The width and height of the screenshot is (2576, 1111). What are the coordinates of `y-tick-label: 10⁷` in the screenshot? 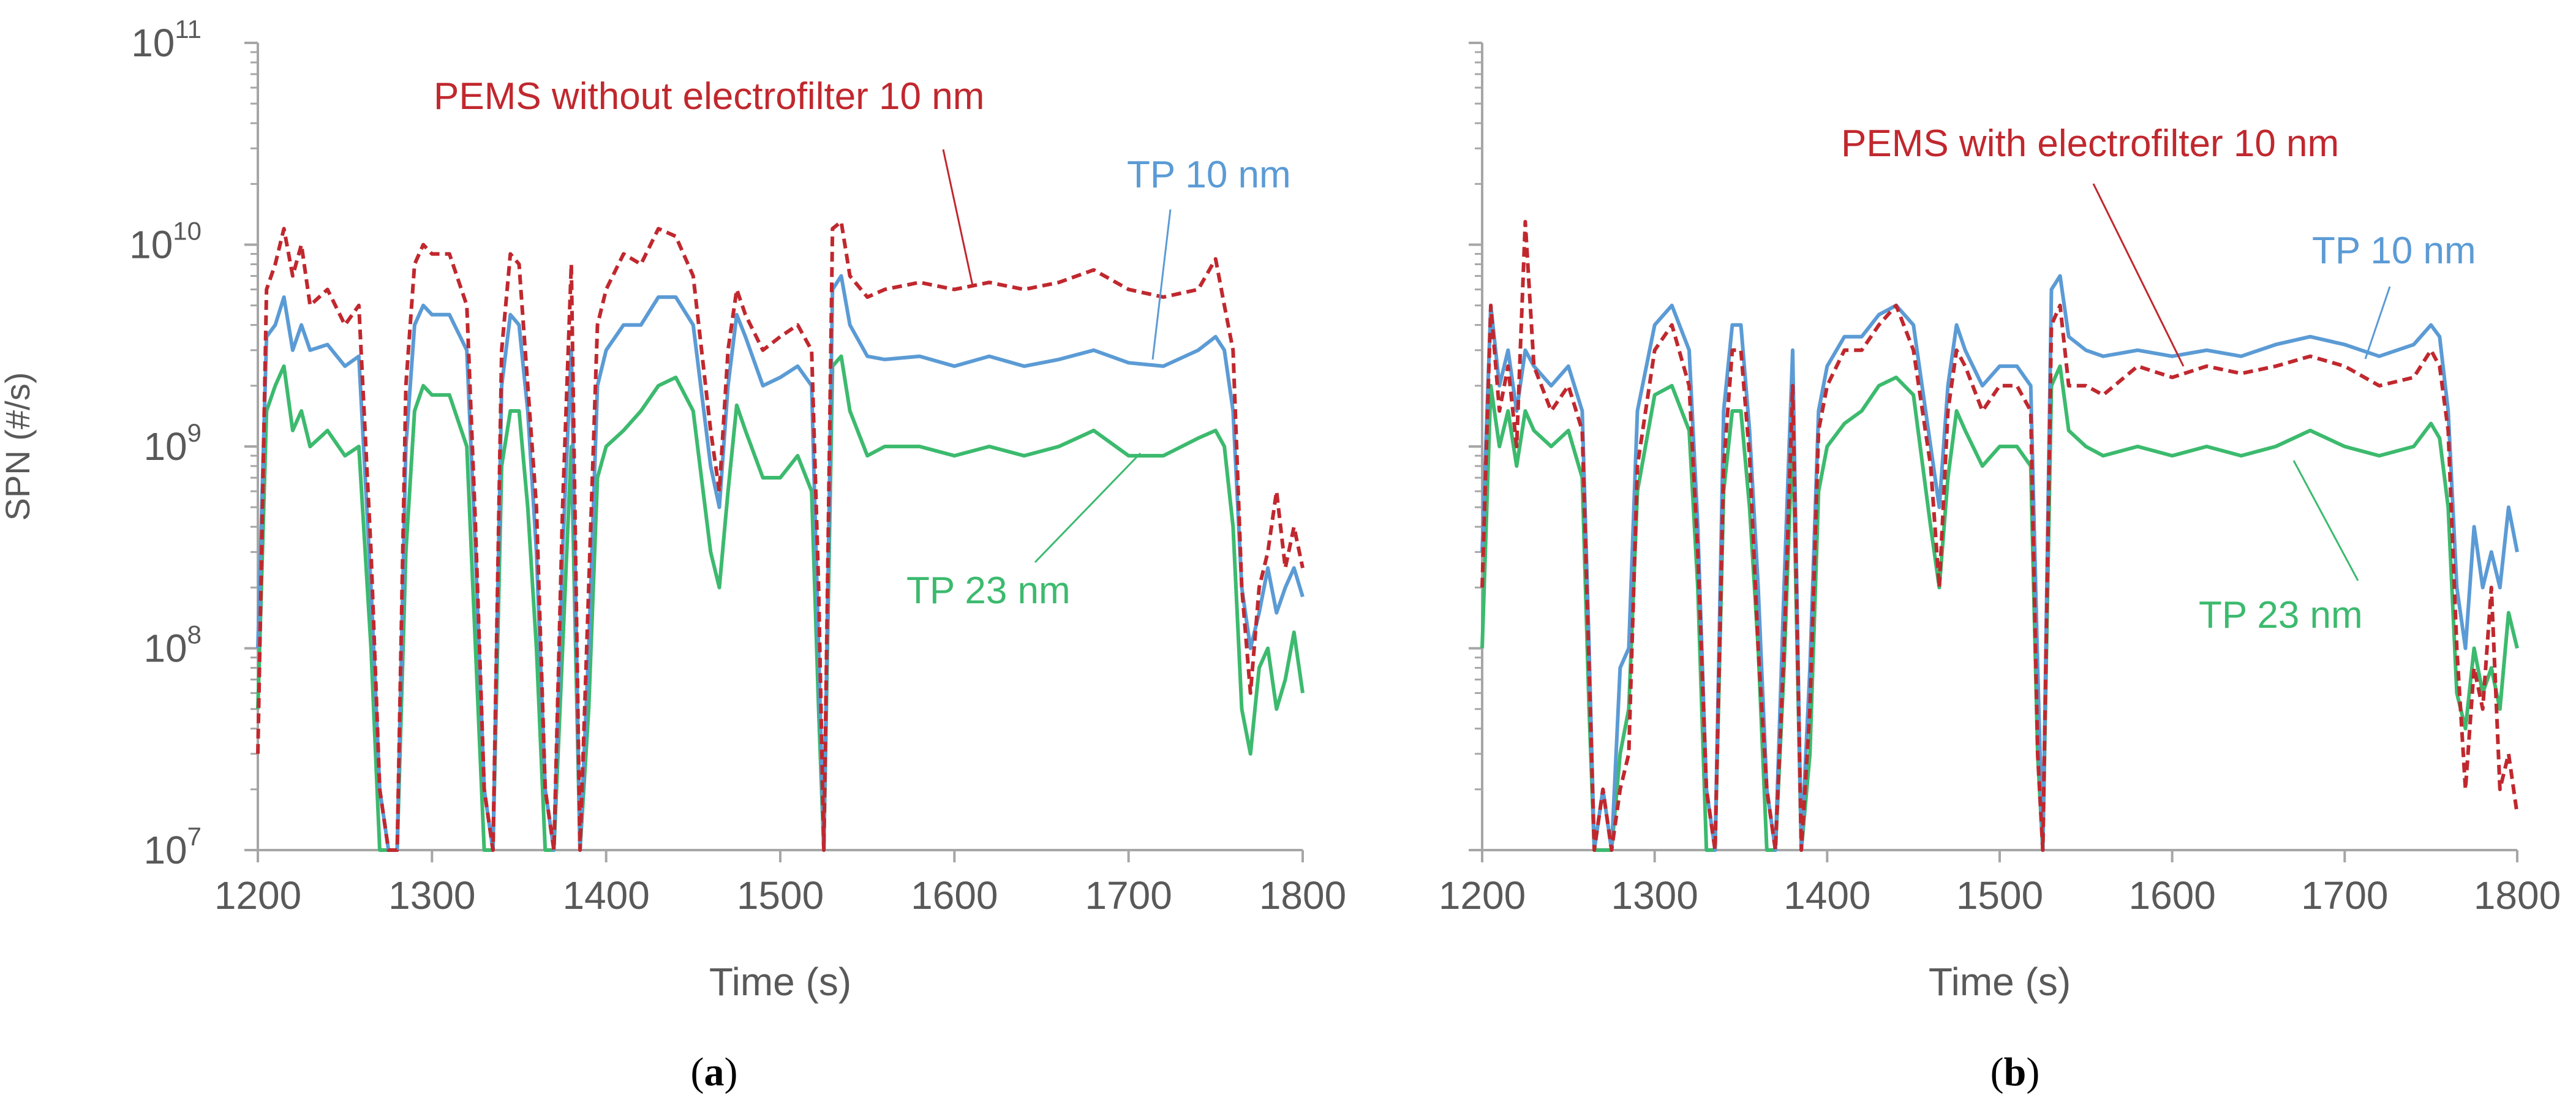 It's located at (172, 847).